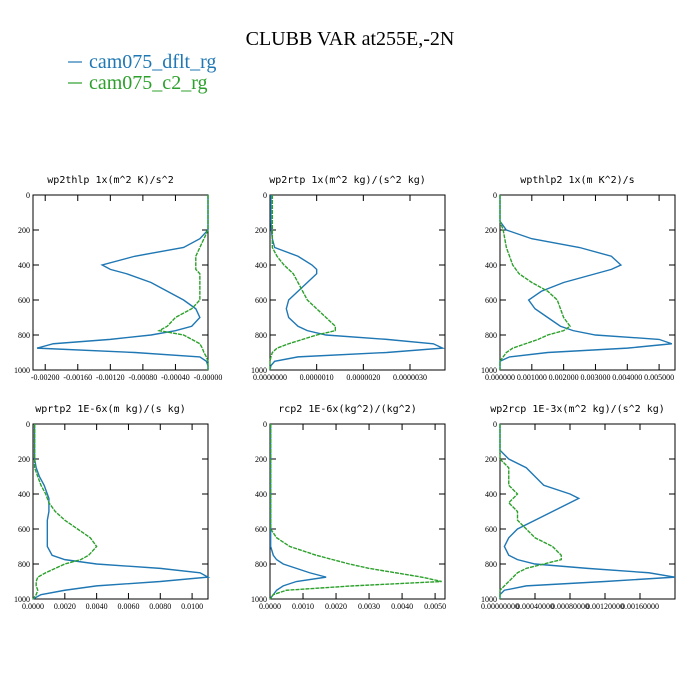  Describe the element at coordinates (175, 377) in the screenshot. I see `x-tick-label: -0.00040` at that location.